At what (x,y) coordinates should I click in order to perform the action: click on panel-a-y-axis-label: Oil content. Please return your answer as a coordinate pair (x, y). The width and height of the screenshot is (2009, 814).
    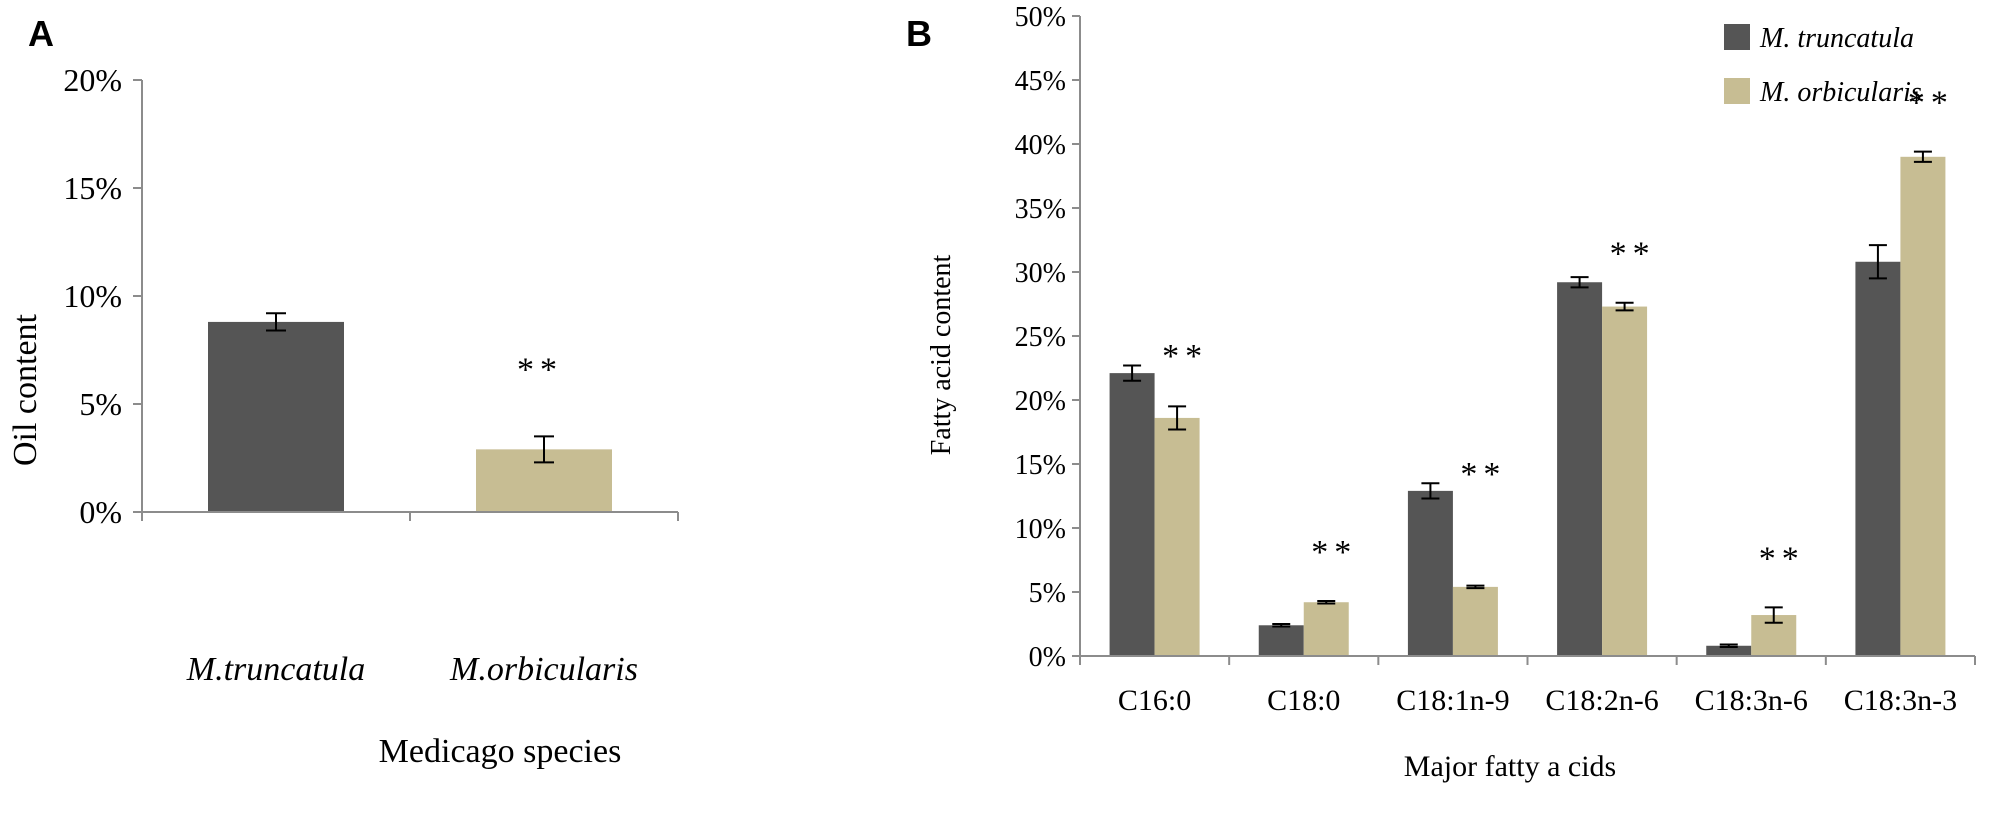
    Looking at the image, I should click on (25, 389).